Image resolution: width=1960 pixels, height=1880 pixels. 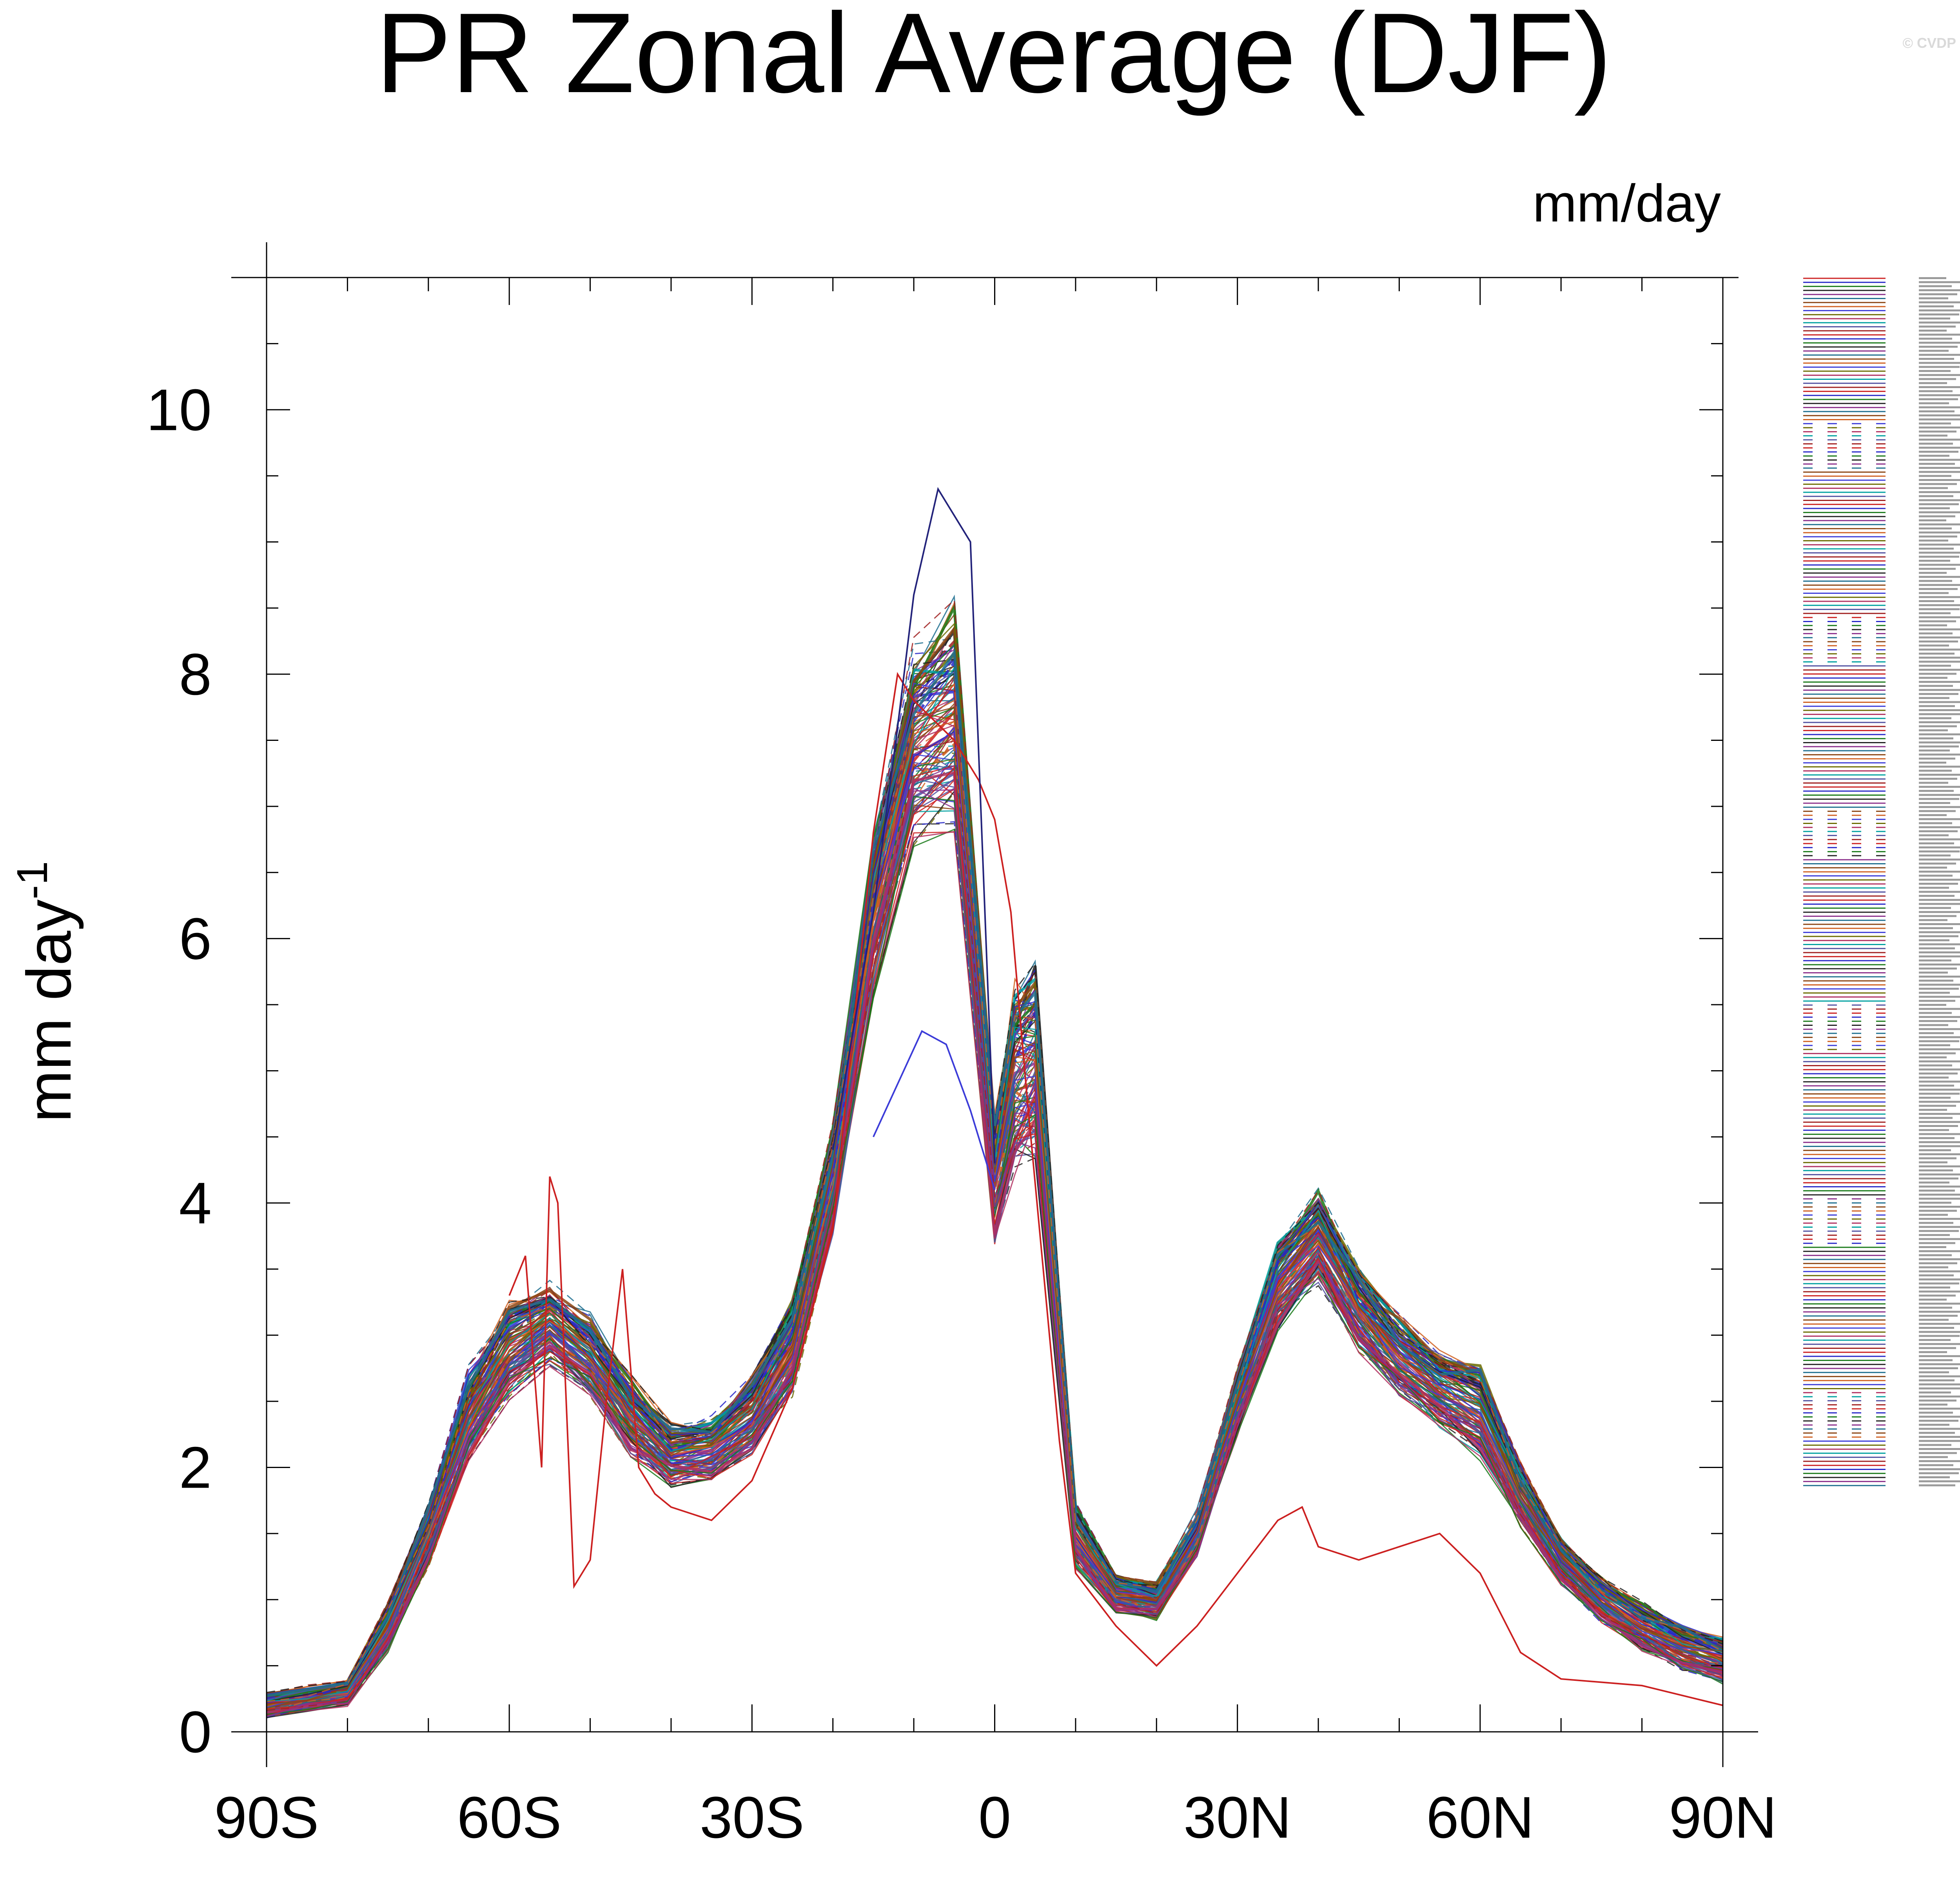 I want to click on y-tick-label: 6, so click(x=195, y=939).